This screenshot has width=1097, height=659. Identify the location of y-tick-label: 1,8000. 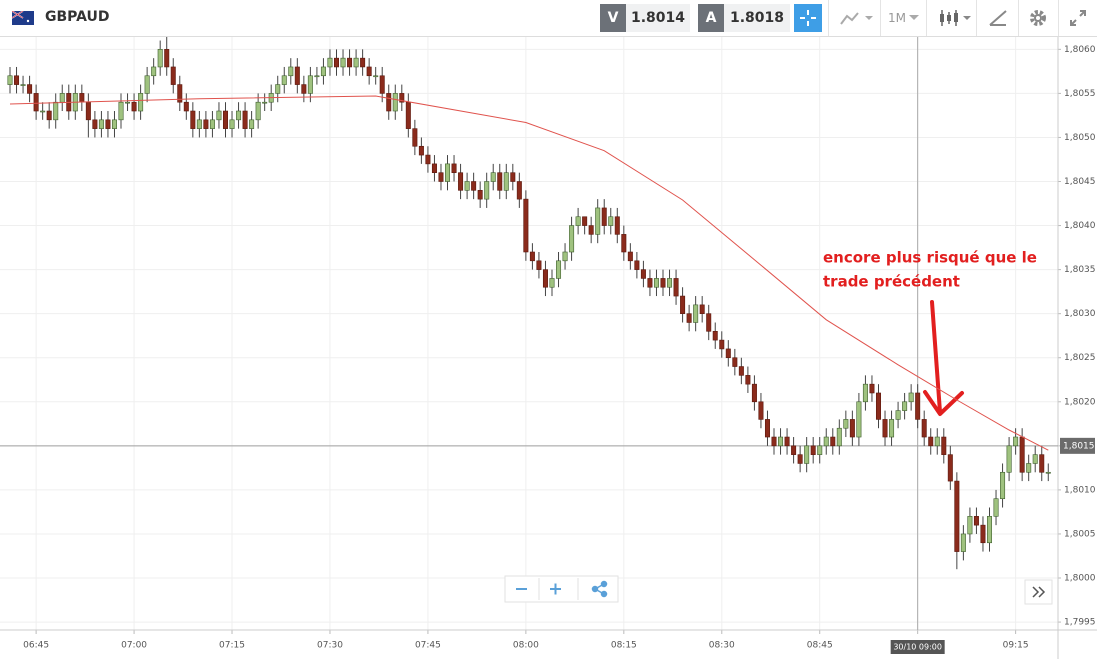
(1080, 579).